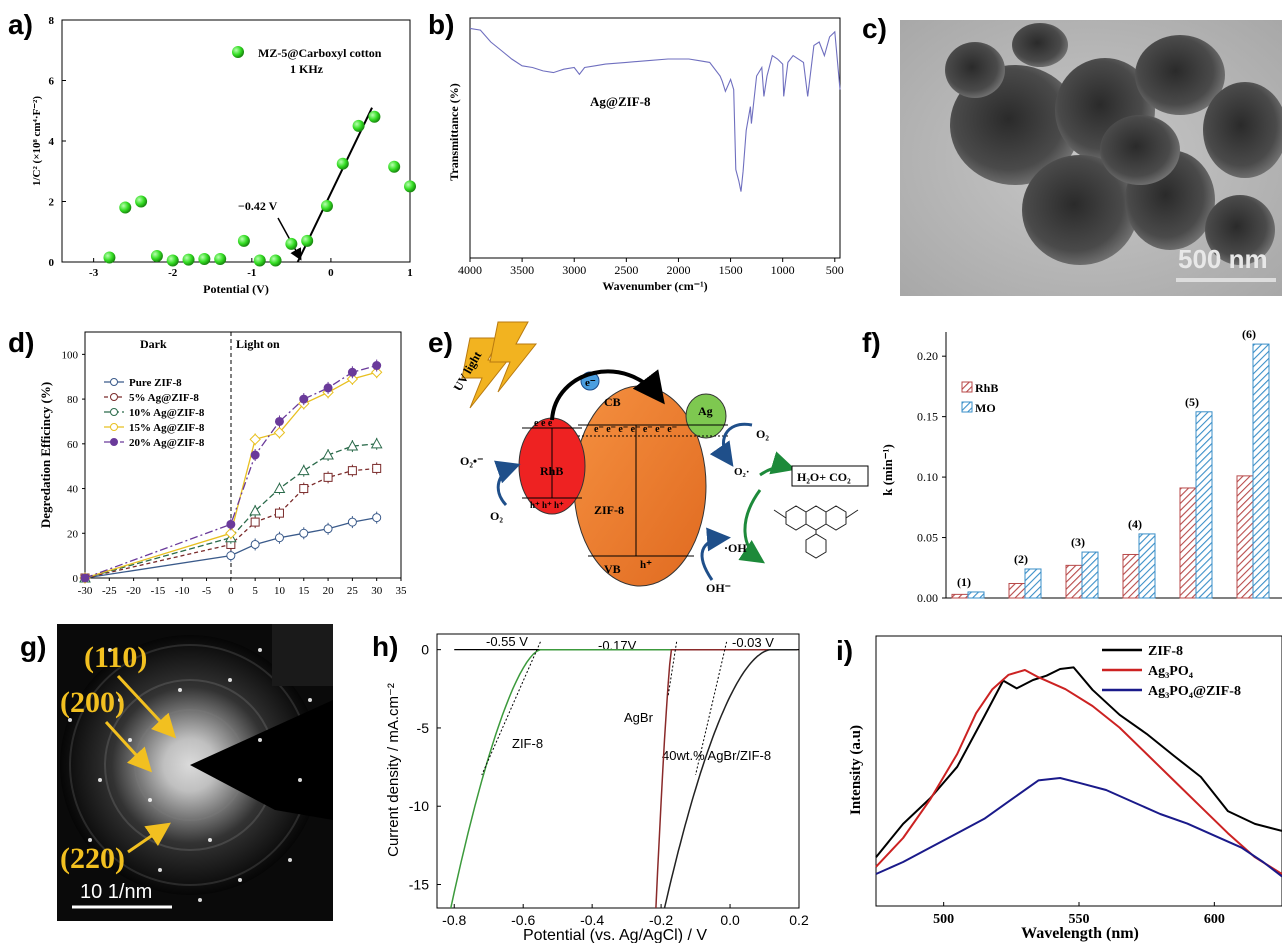 The width and height of the screenshot is (1282, 943). I want to click on legend-mo-label: MO, so click(985, 408).